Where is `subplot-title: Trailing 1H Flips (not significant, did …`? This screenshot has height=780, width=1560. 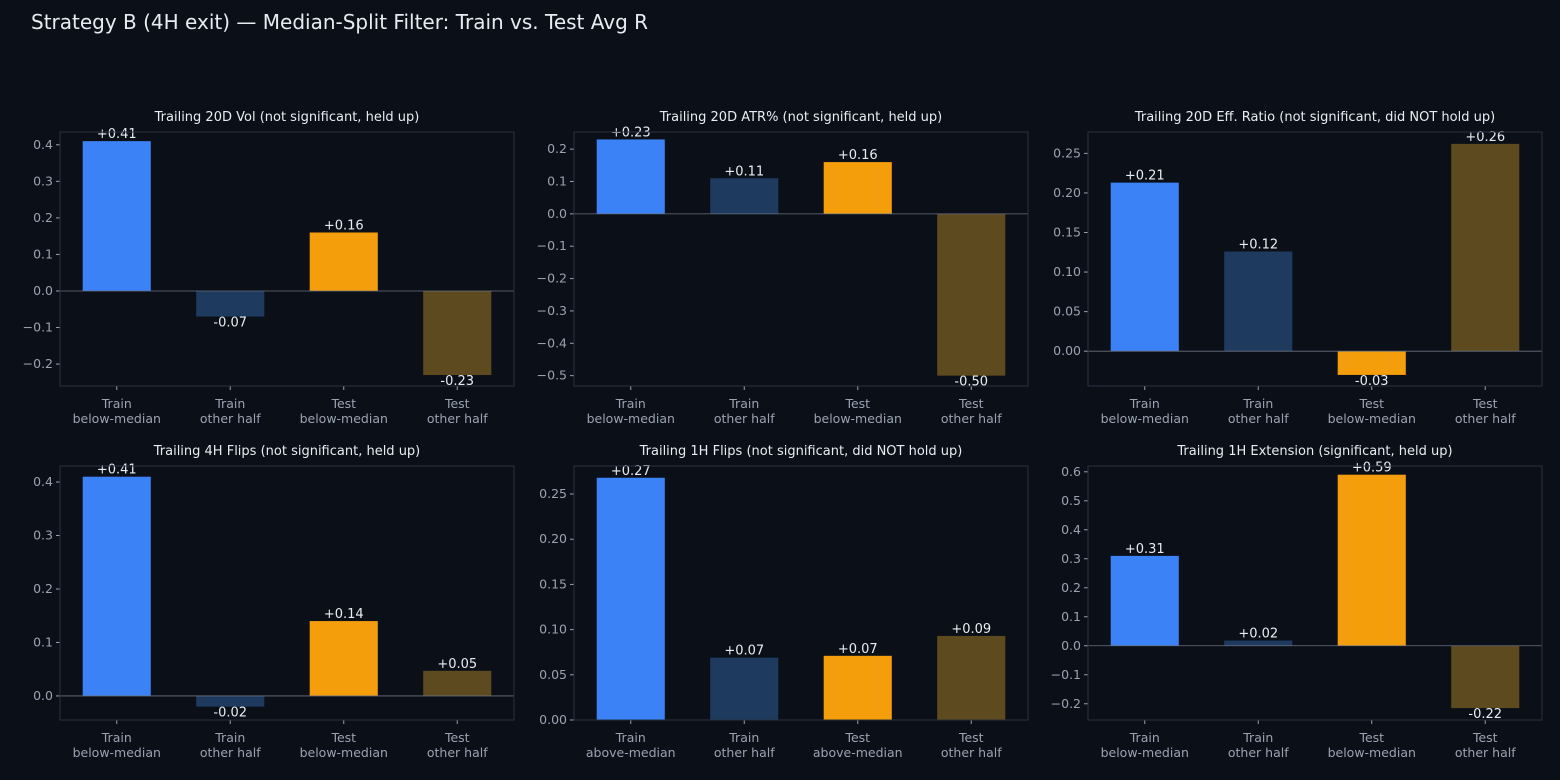
subplot-title: Trailing 1H Flips (not significant, did … is located at coordinates (801, 451).